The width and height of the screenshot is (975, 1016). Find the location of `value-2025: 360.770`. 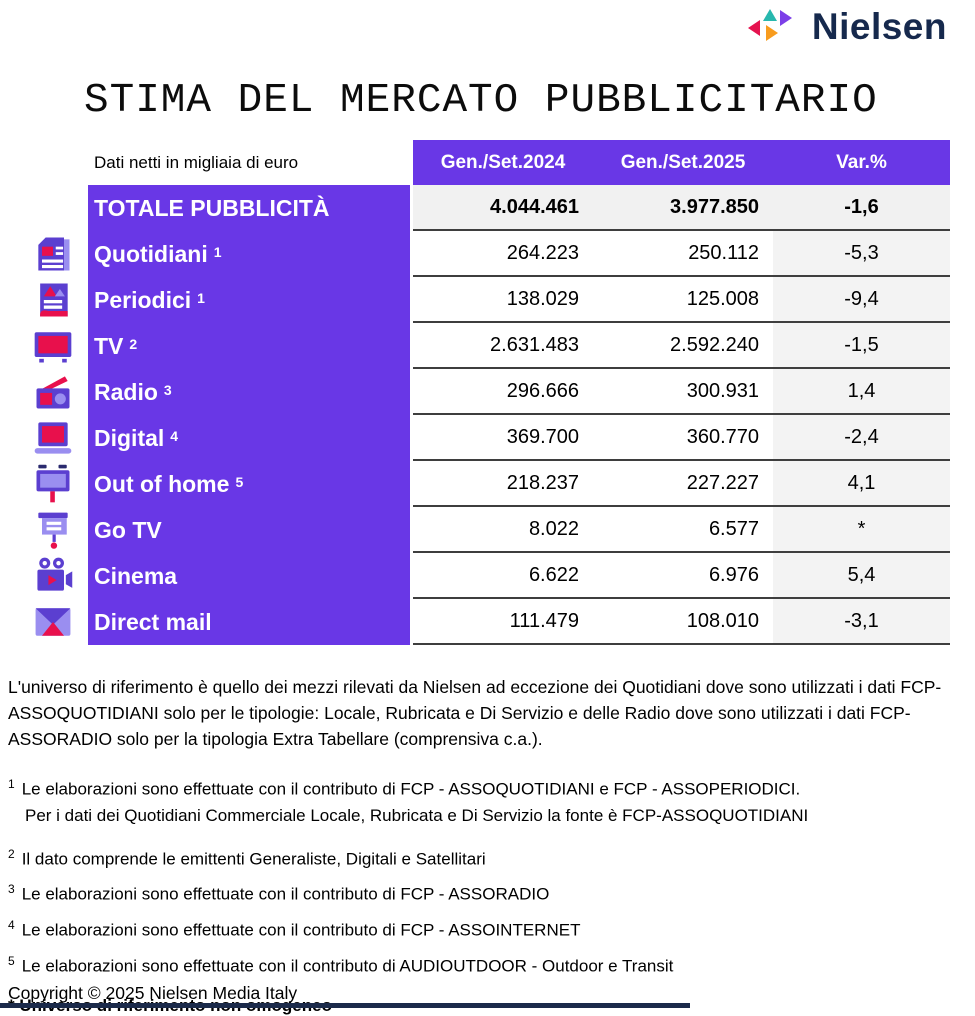

value-2025: 360.770 is located at coordinates (683, 438).